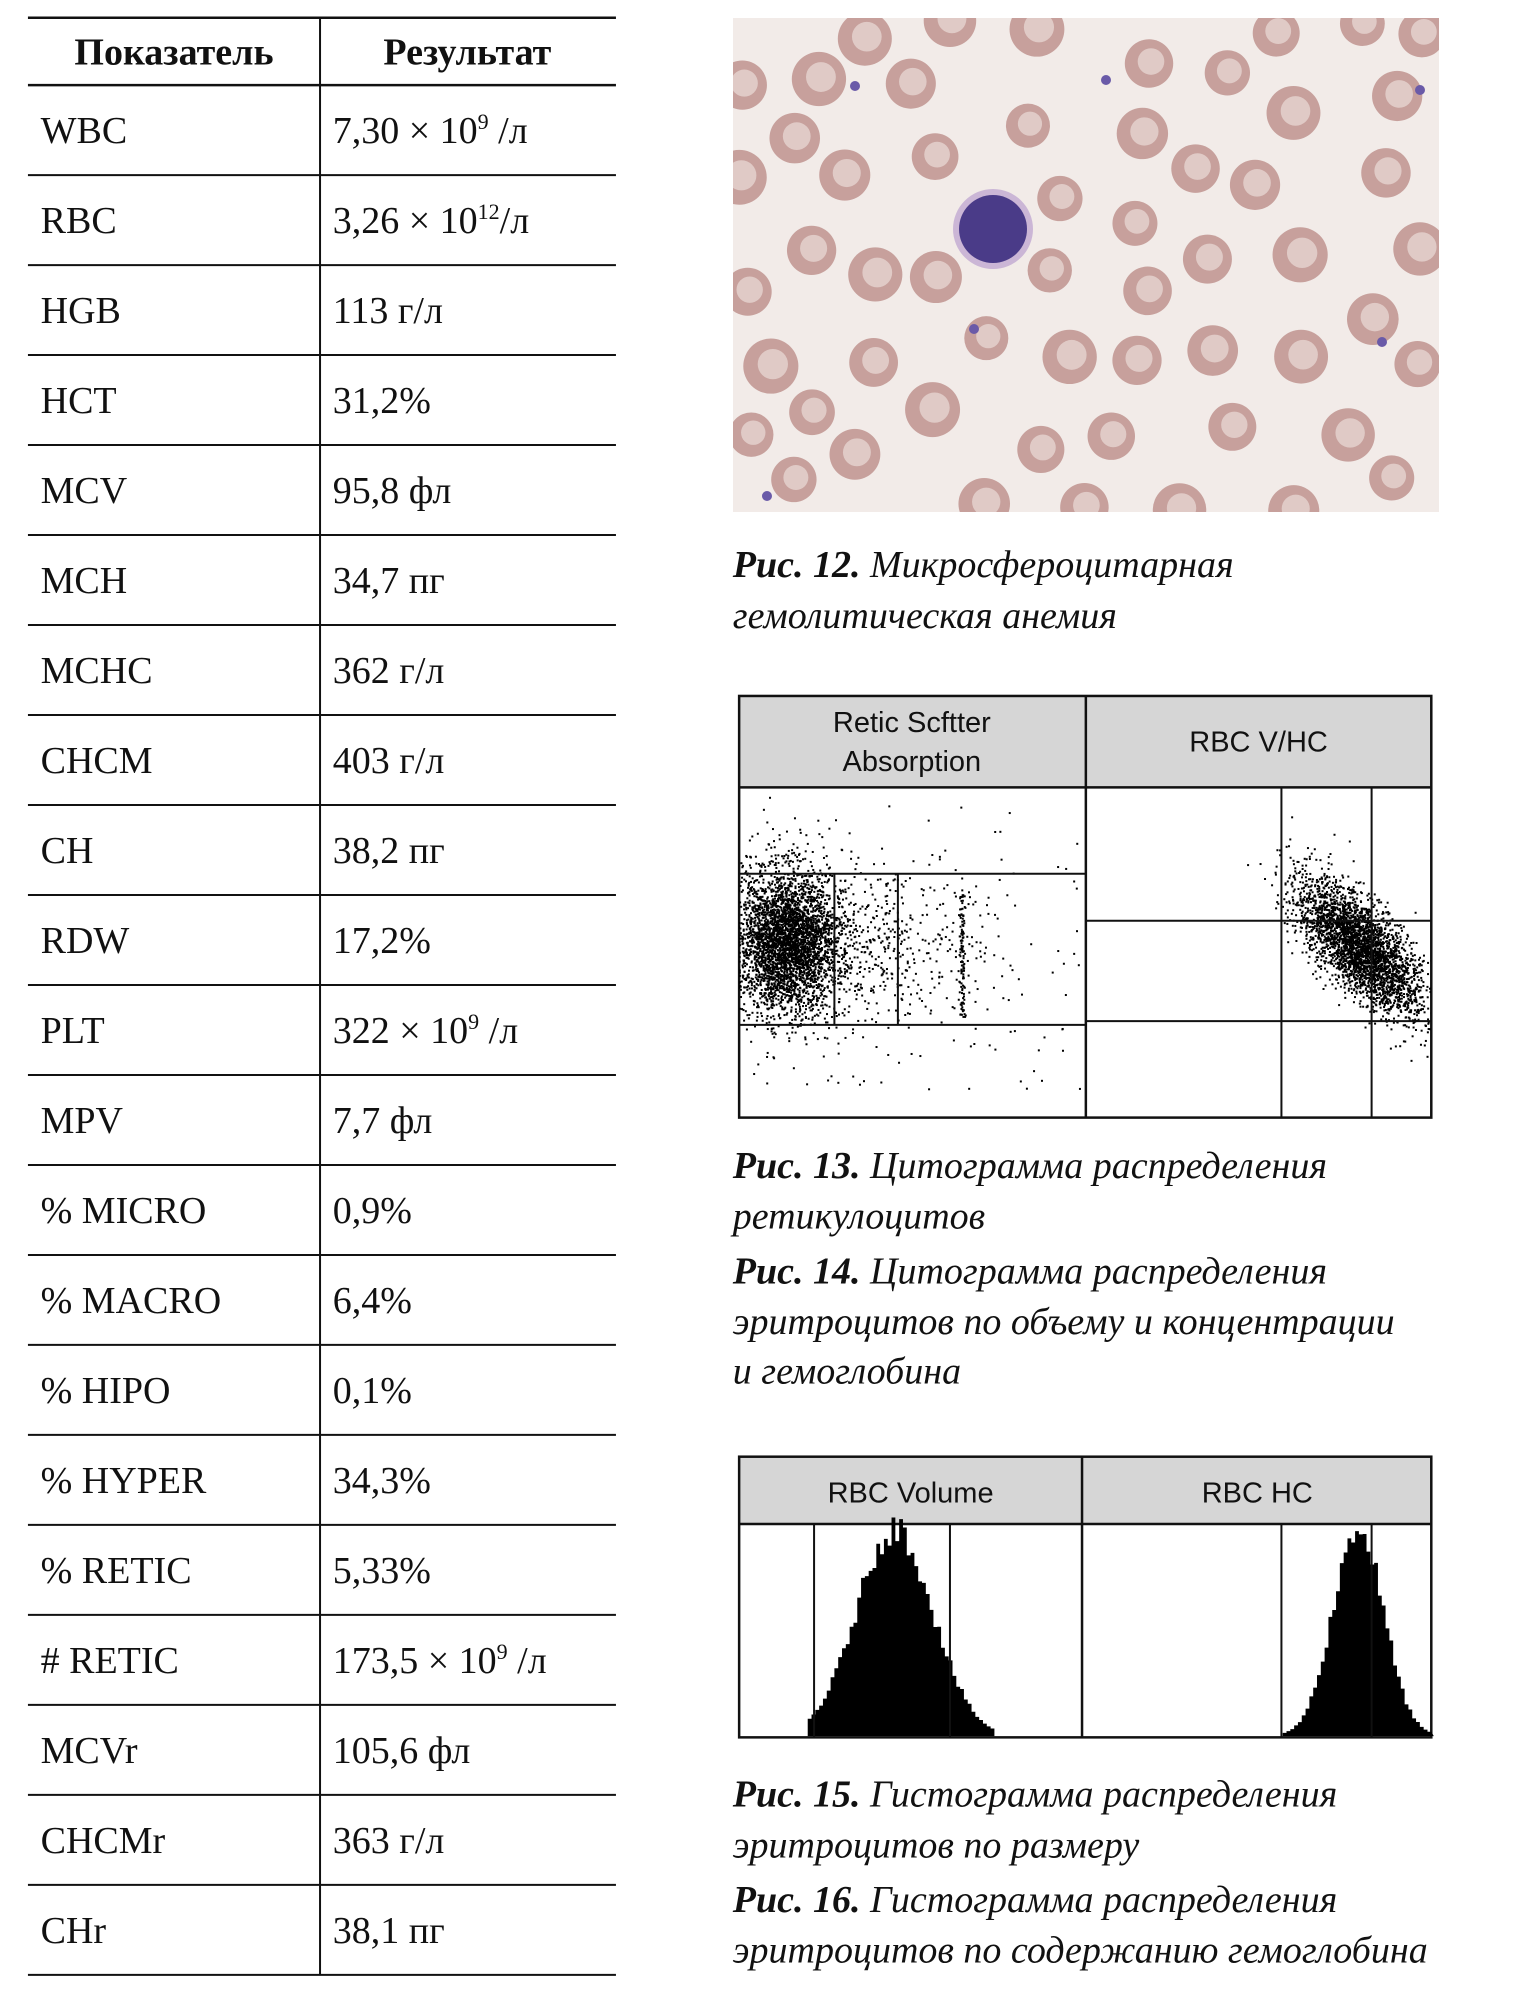 The image size is (1537, 2000). I want to click on value-text: 6,4%, so click(372, 1301).